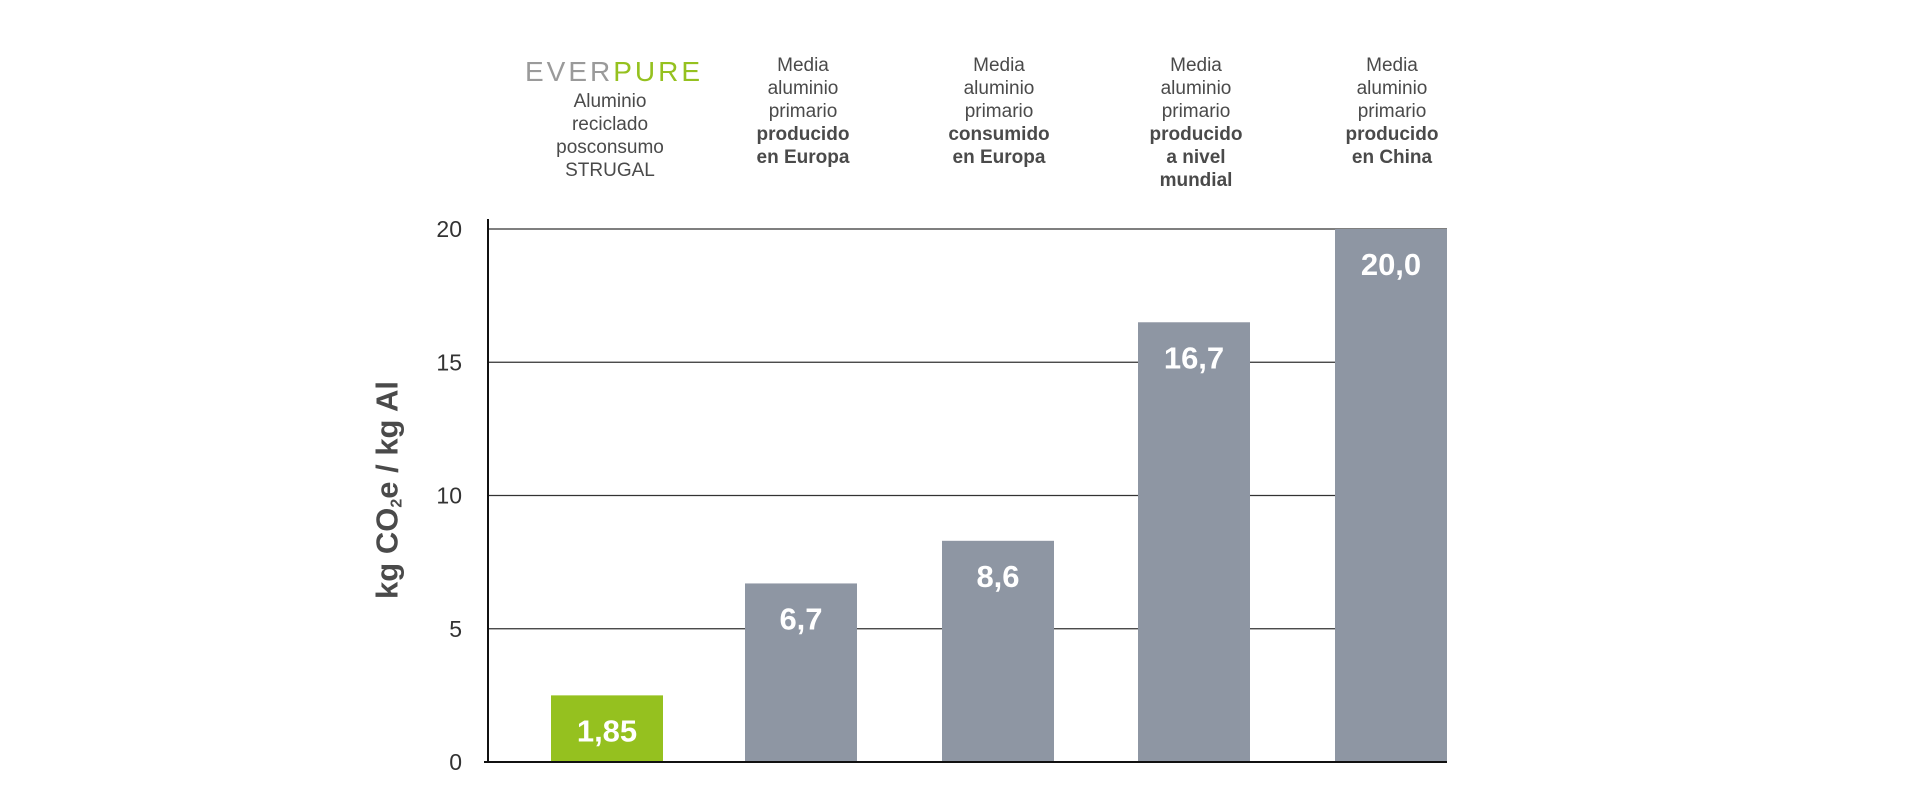  I want to click on category-header-2: Media aluminio primario consumido en Europa, so click(999, 111).